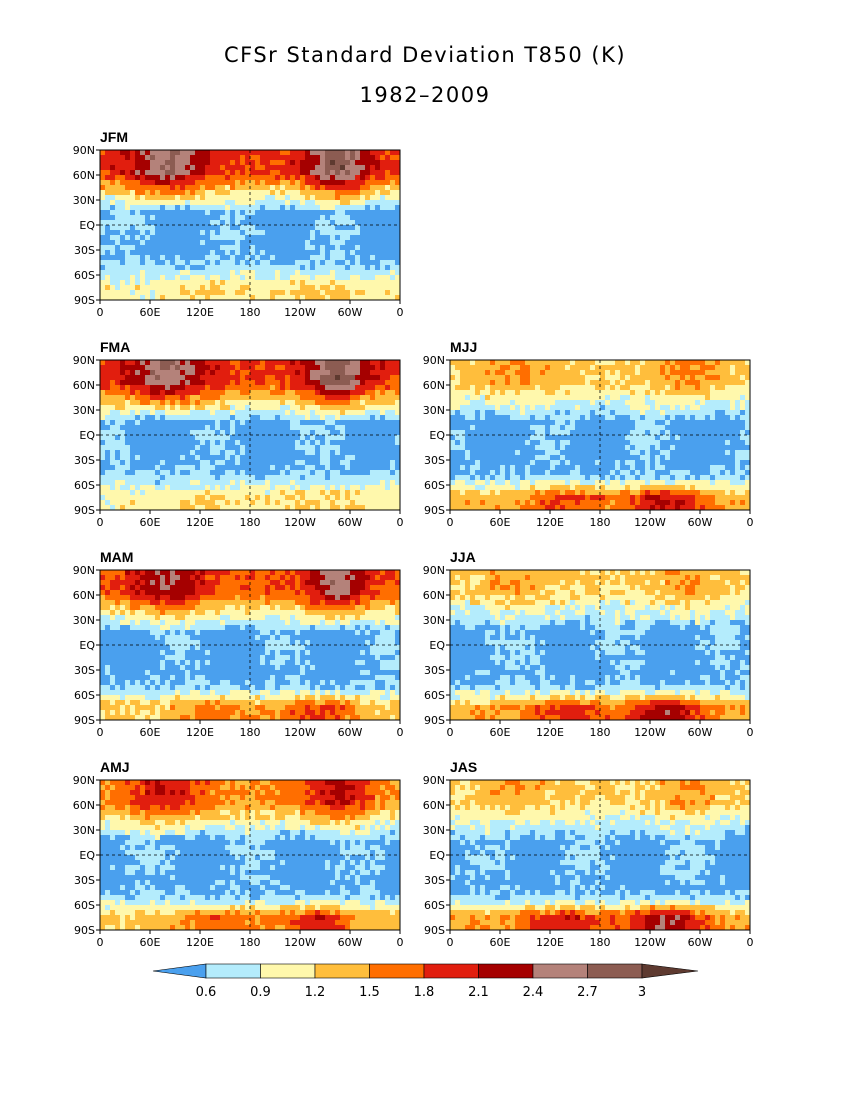 The width and height of the screenshot is (850, 1100). I want to click on lat-tick-label: 90N, so click(84, 150).